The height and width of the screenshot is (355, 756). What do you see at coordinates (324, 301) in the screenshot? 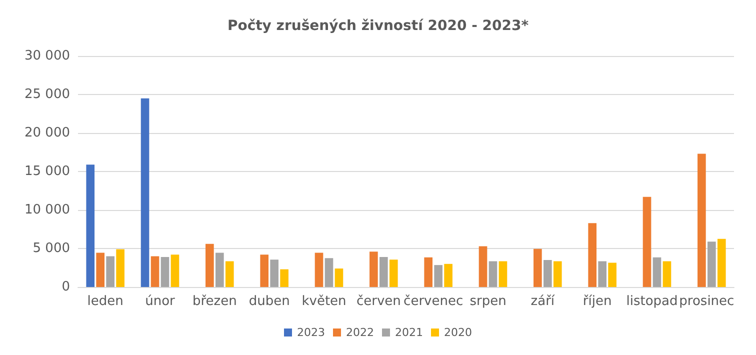
I see `x-tick-label: květen` at bounding box center [324, 301].